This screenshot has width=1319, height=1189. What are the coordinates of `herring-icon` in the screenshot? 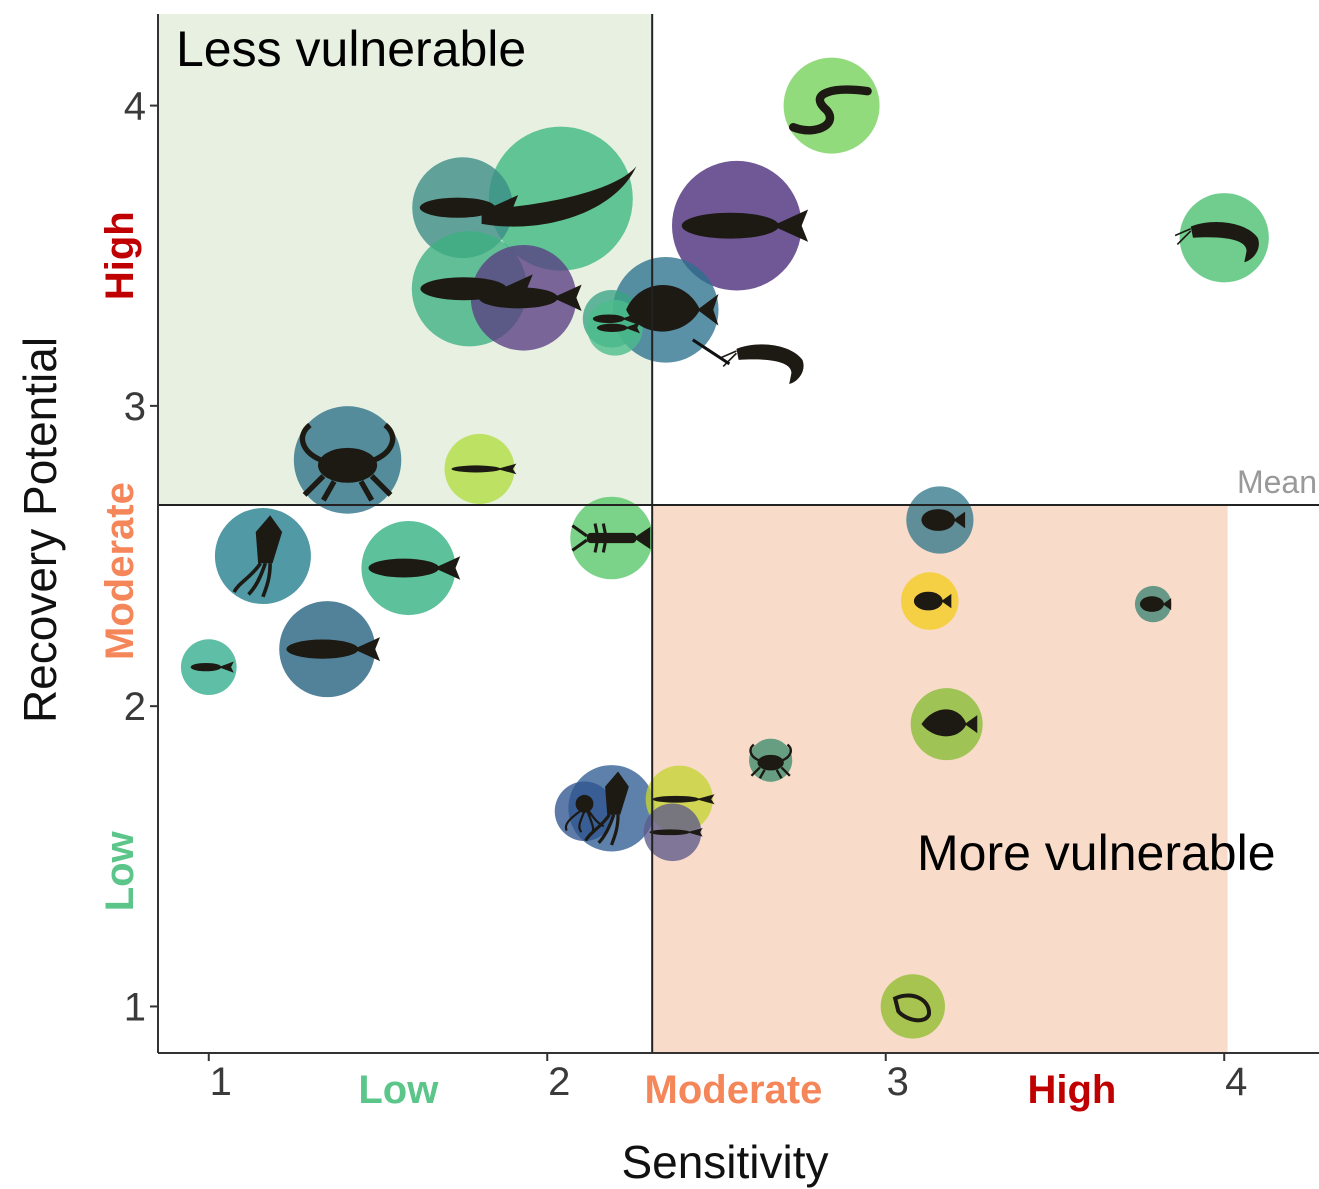 It's located at (745, 225).